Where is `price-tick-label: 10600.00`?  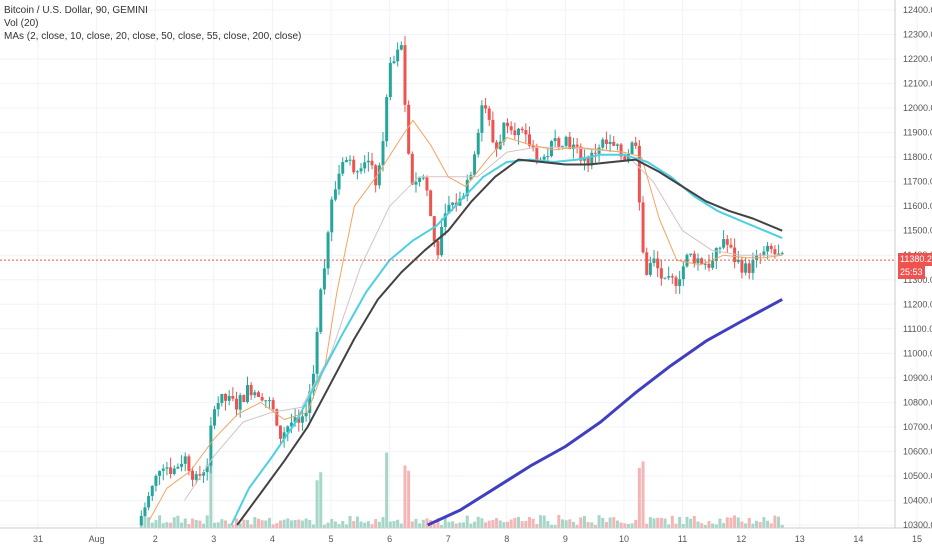 price-tick-label: 10600.00 is located at coordinates (917, 451).